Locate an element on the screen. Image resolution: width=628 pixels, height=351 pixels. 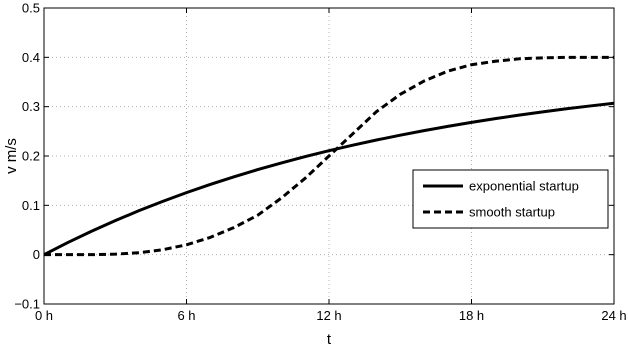
x-tick-label: 12 h is located at coordinates (328, 315).